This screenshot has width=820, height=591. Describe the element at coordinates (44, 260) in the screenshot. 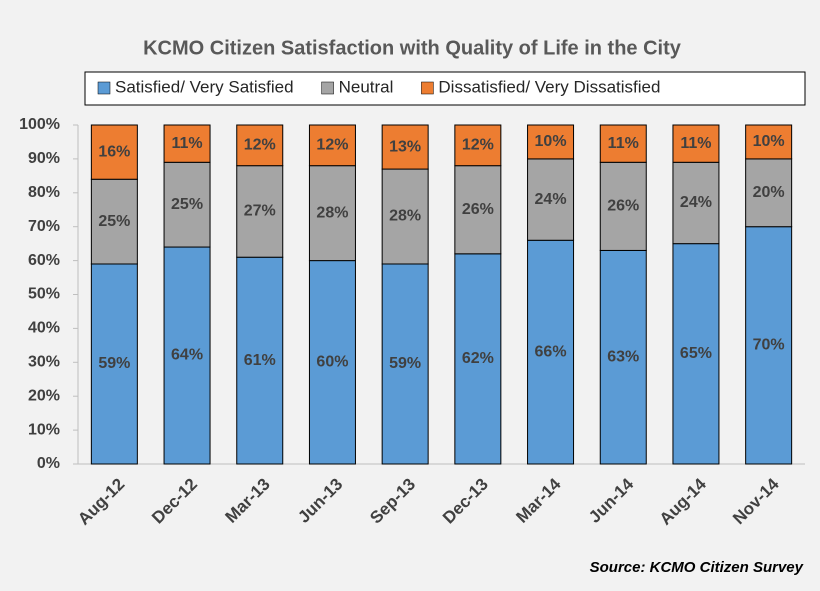

I see `y-tick-label: 60%` at that location.